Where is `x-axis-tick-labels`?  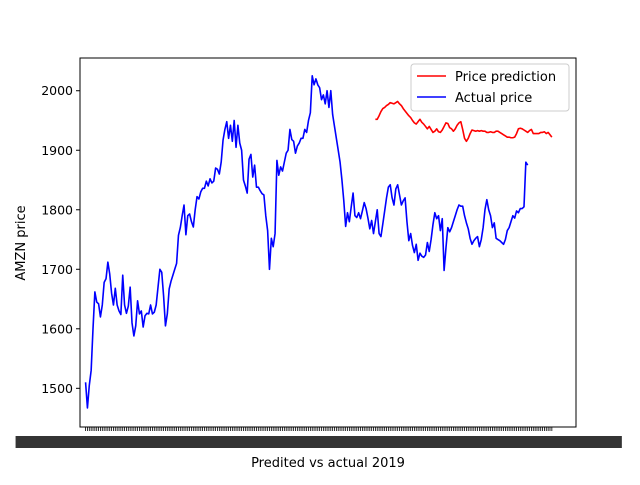
x-axis-tick-labels is located at coordinates (318, 442).